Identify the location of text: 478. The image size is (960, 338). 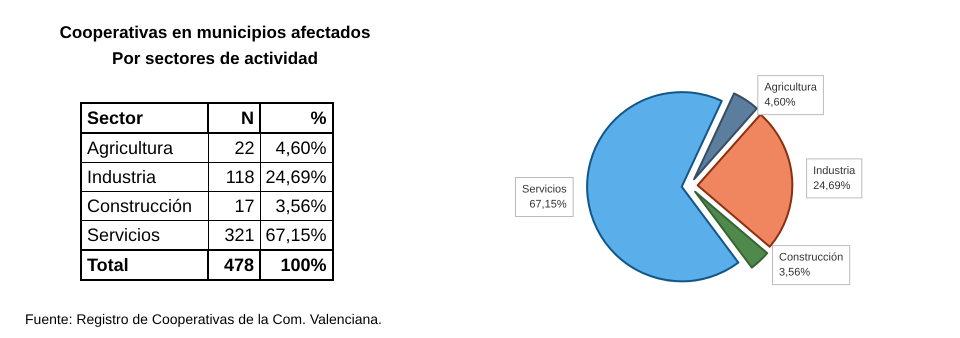
(239, 264).